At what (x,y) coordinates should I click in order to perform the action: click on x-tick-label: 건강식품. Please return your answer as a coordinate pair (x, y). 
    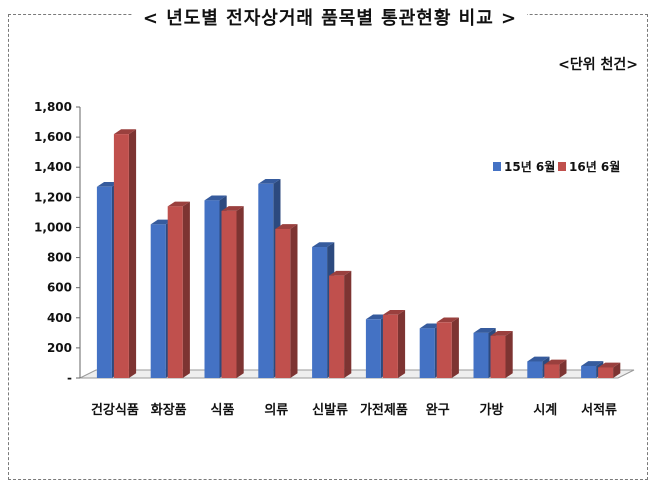
    Looking at the image, I should click on (115, 410).